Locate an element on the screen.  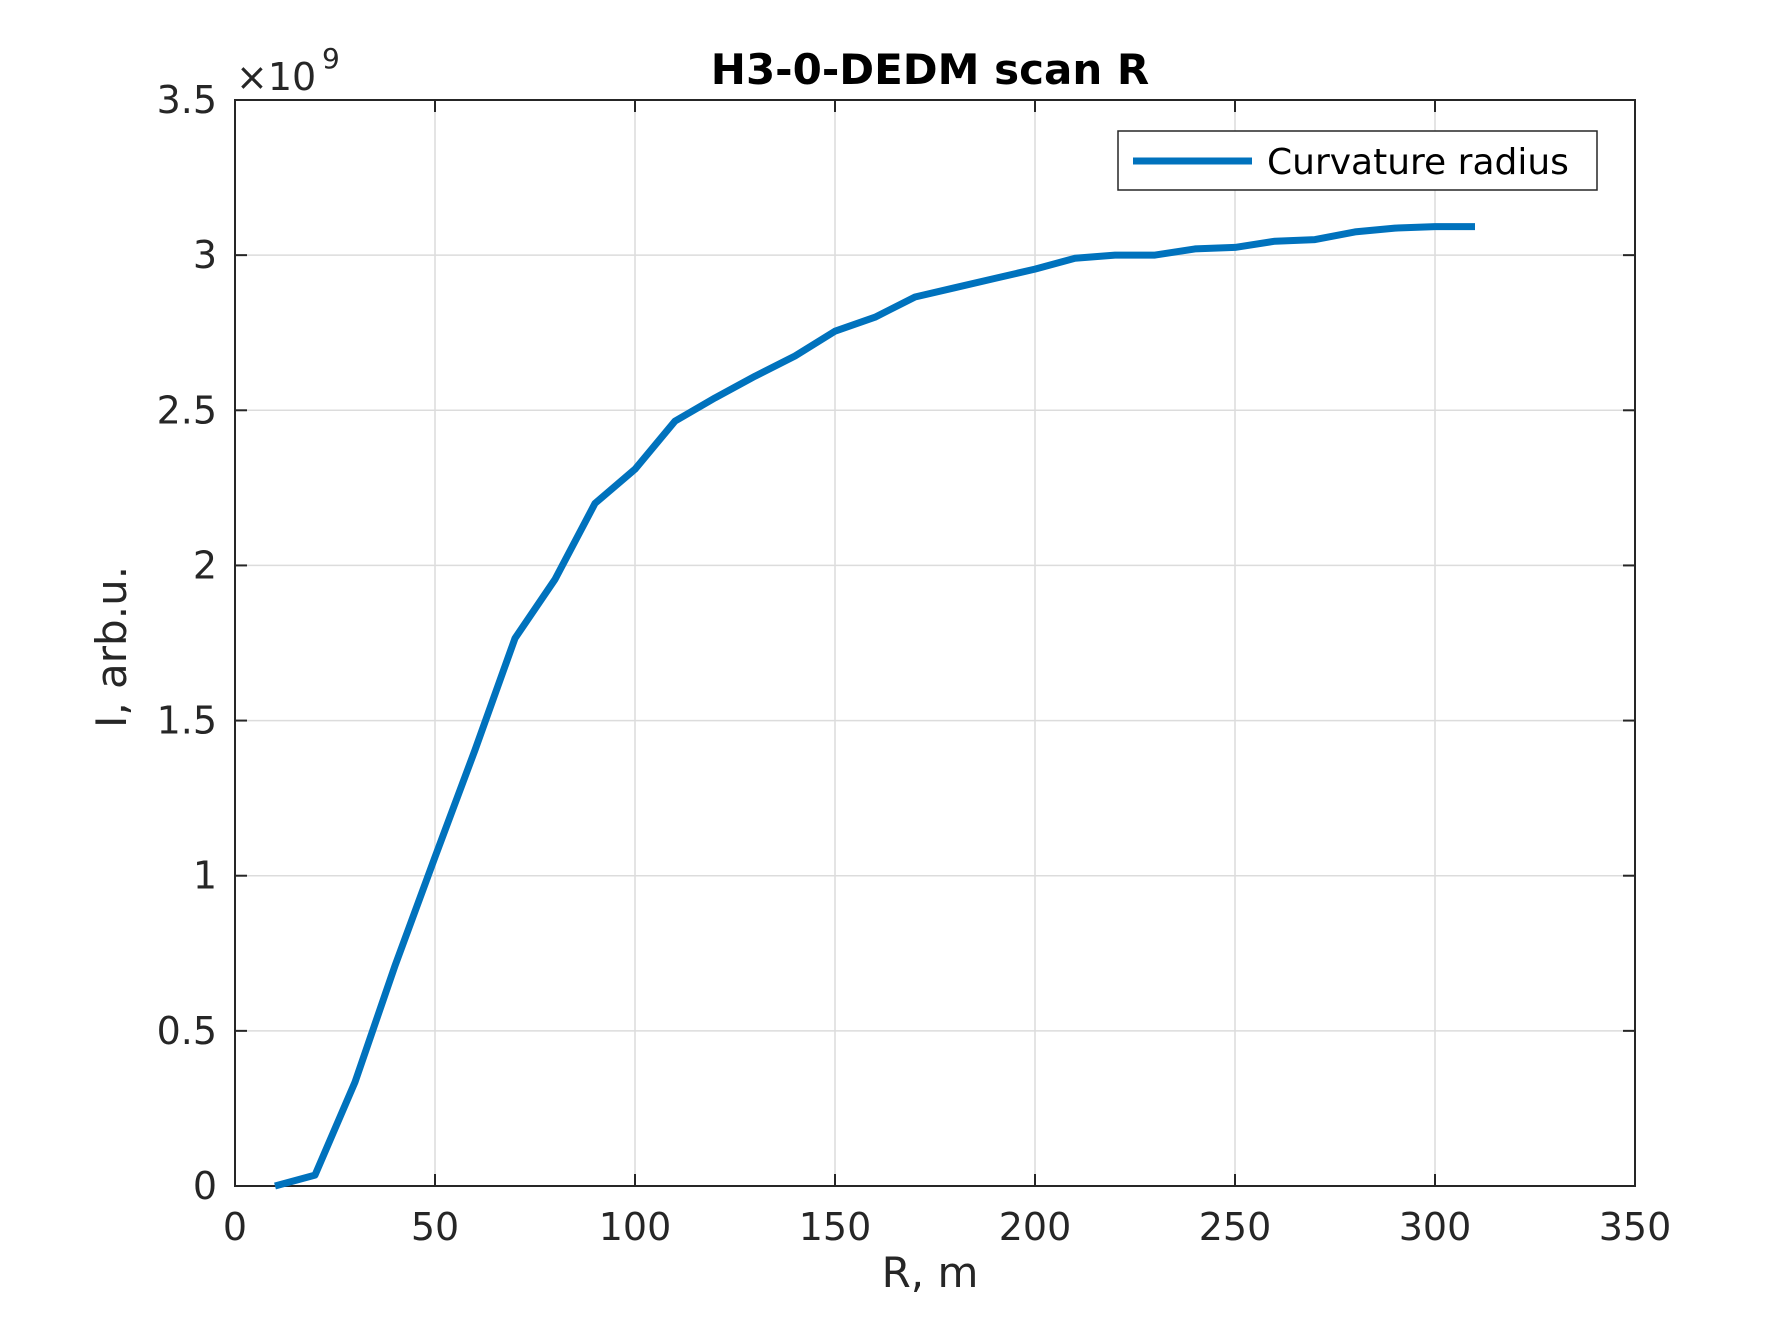
x-tick-label: 0 is located at coordinates (235, 1227).